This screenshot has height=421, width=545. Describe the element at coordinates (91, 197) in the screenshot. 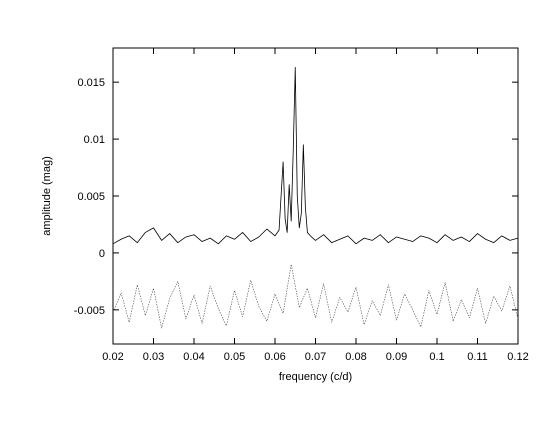

I see `y-tick-label: 0.005` at that location.